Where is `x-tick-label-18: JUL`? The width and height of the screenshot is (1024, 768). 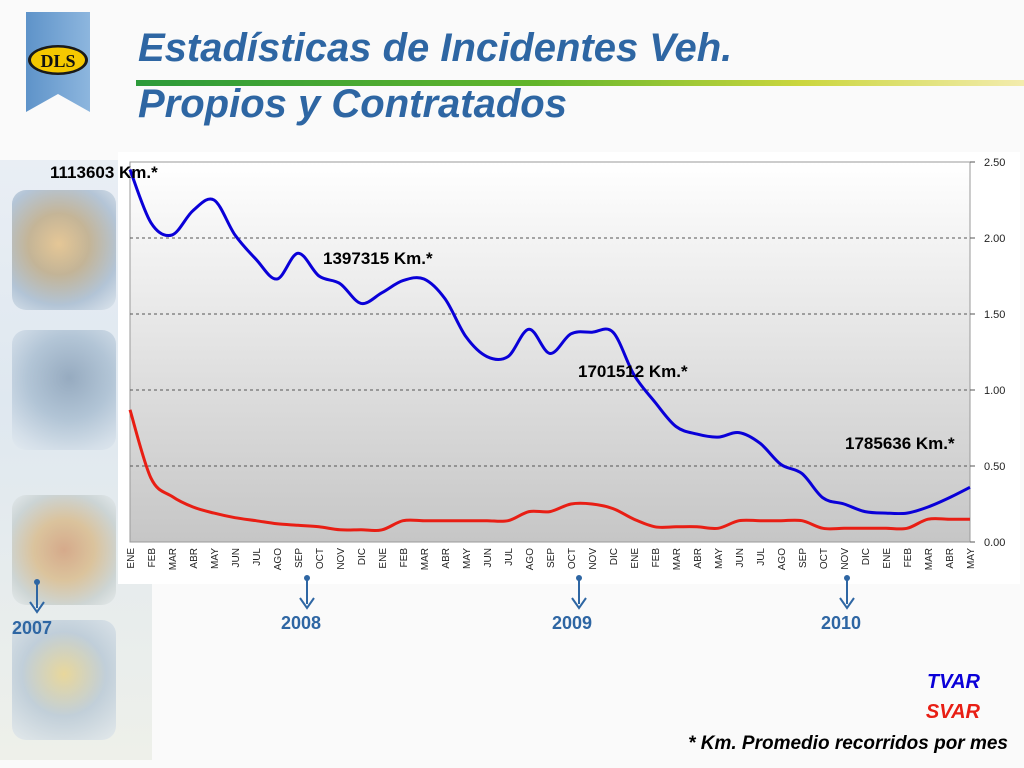 x-tick-label-18: JUL is located at coordinates (509, 557).